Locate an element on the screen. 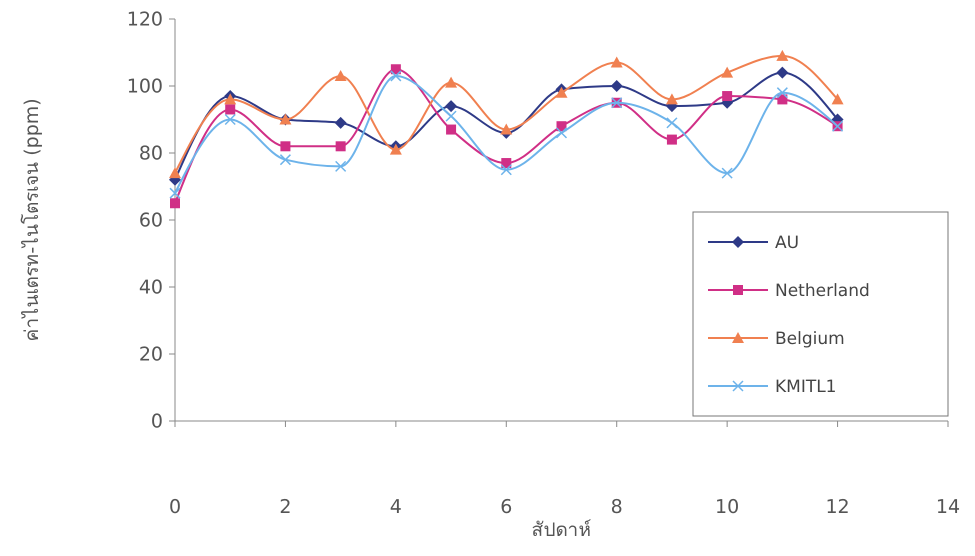 The width and height of the screenshot is (975, 556). x-tick-label: 14 is located at coordinates (948, 507).